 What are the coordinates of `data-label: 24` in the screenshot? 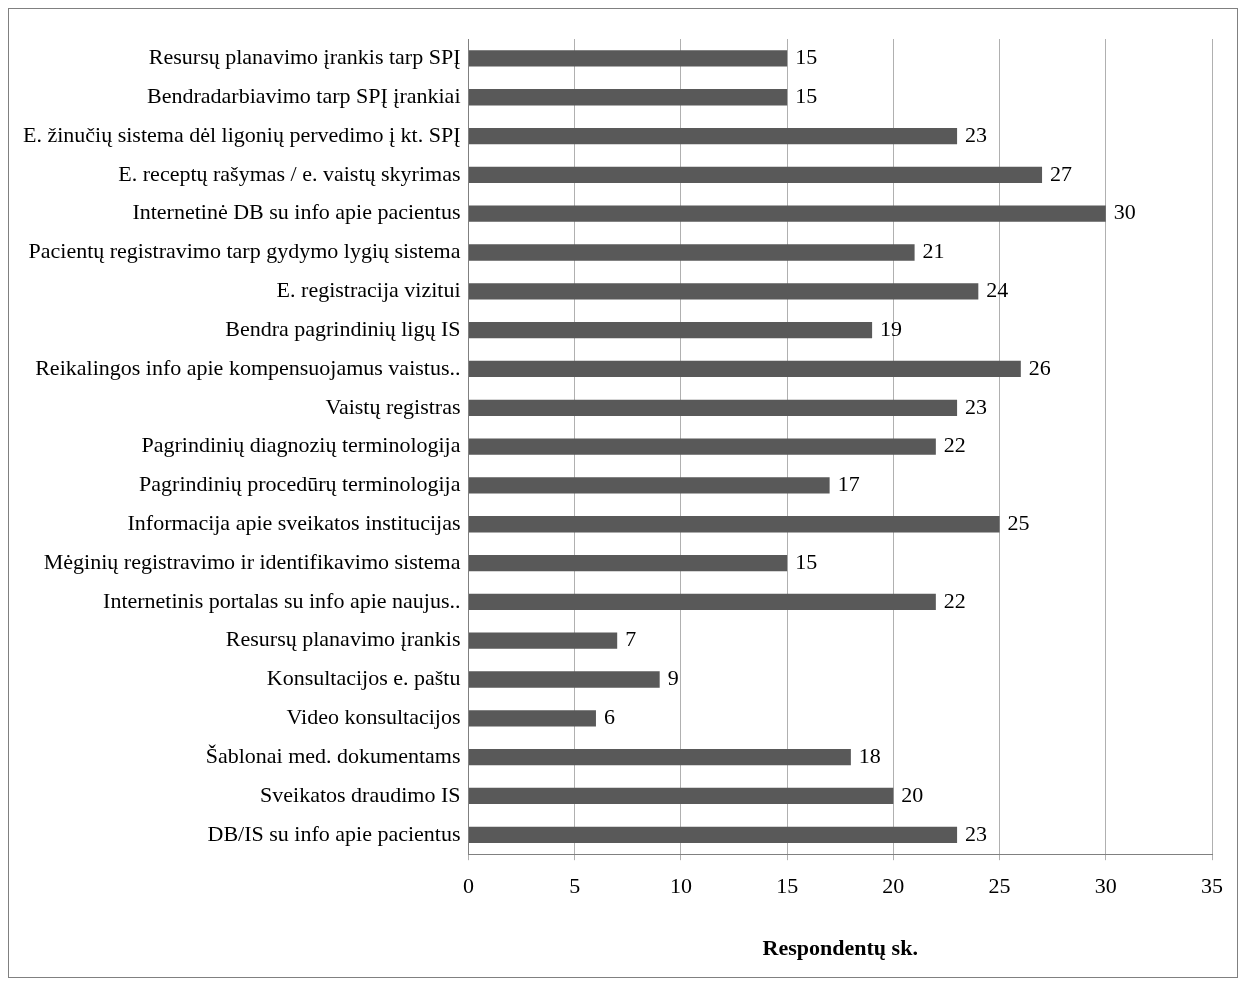 It's located at (997, 290).